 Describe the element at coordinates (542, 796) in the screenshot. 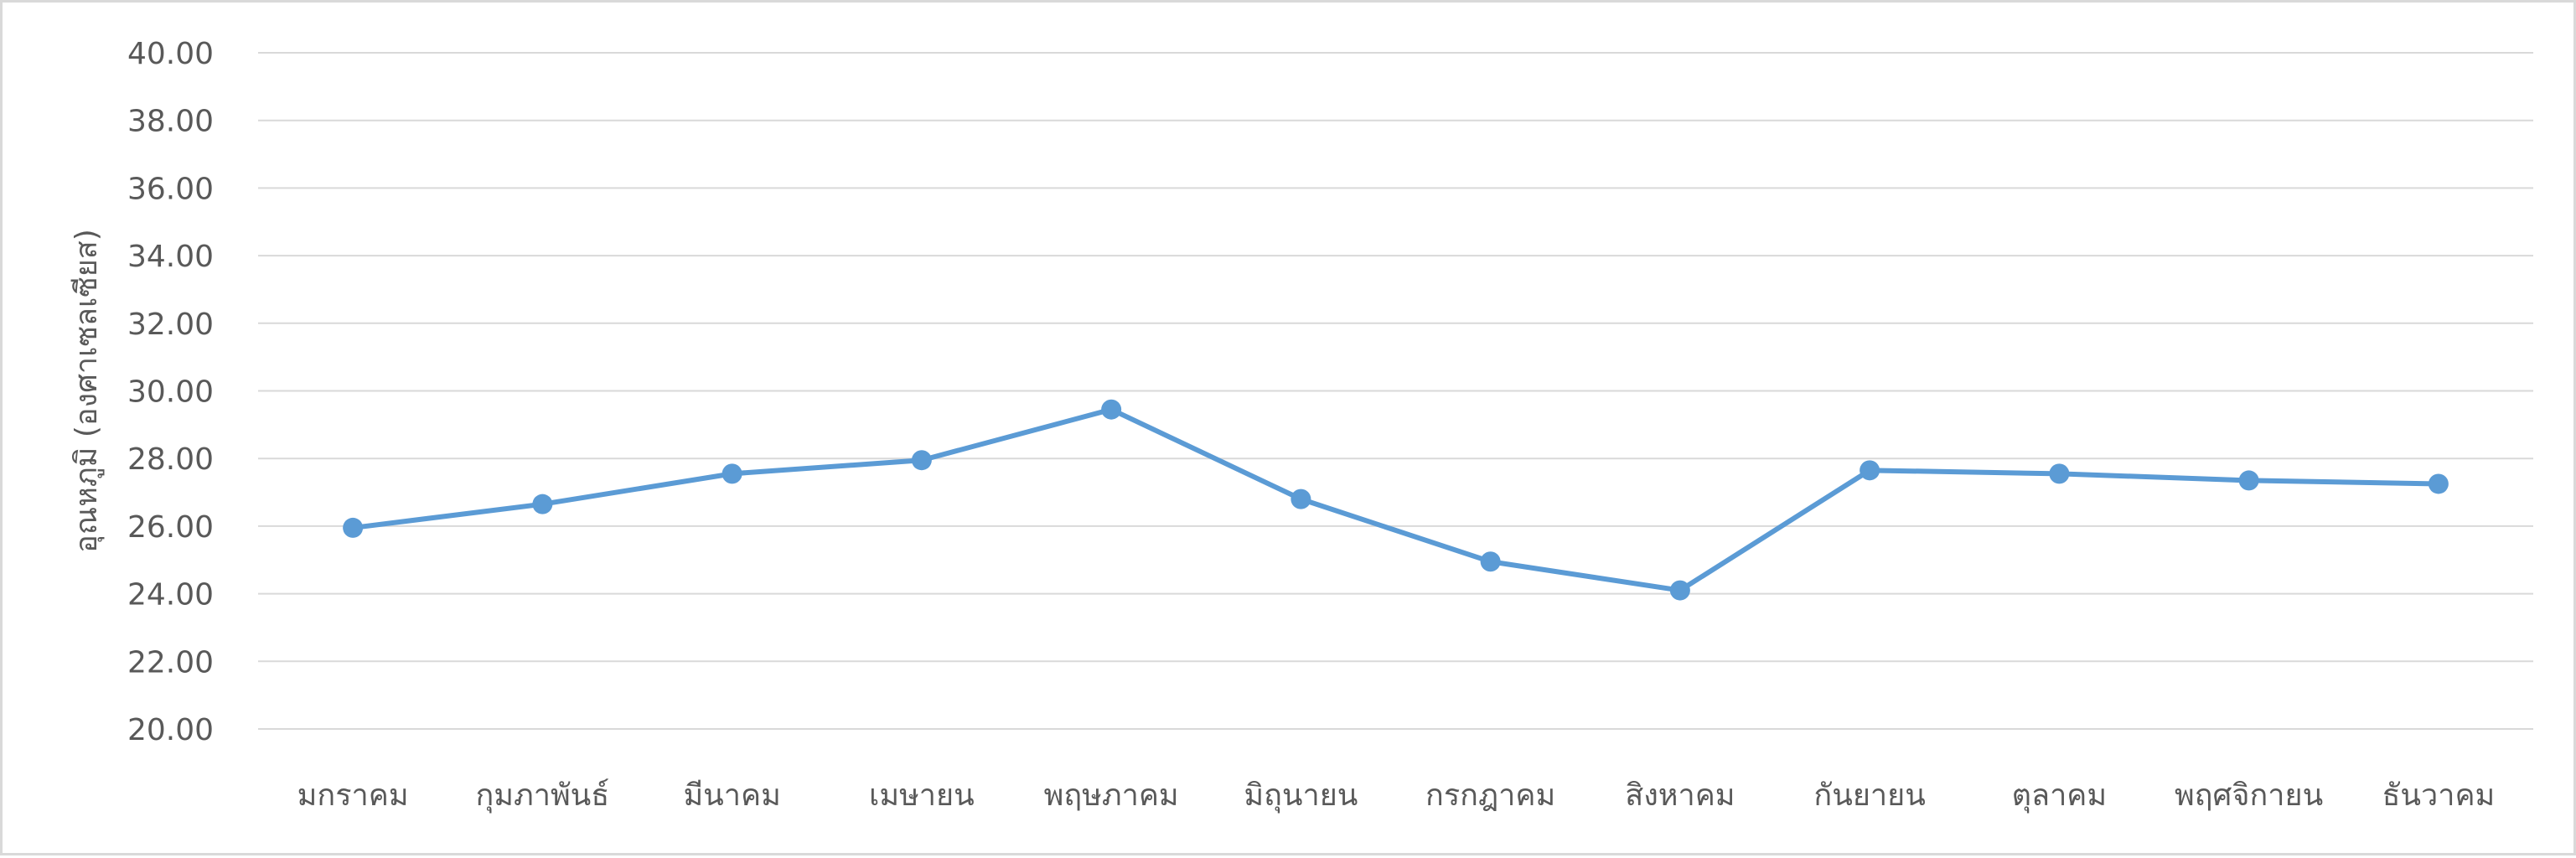

I see `x-tick-label: กุมภาพันธ์` at that location.